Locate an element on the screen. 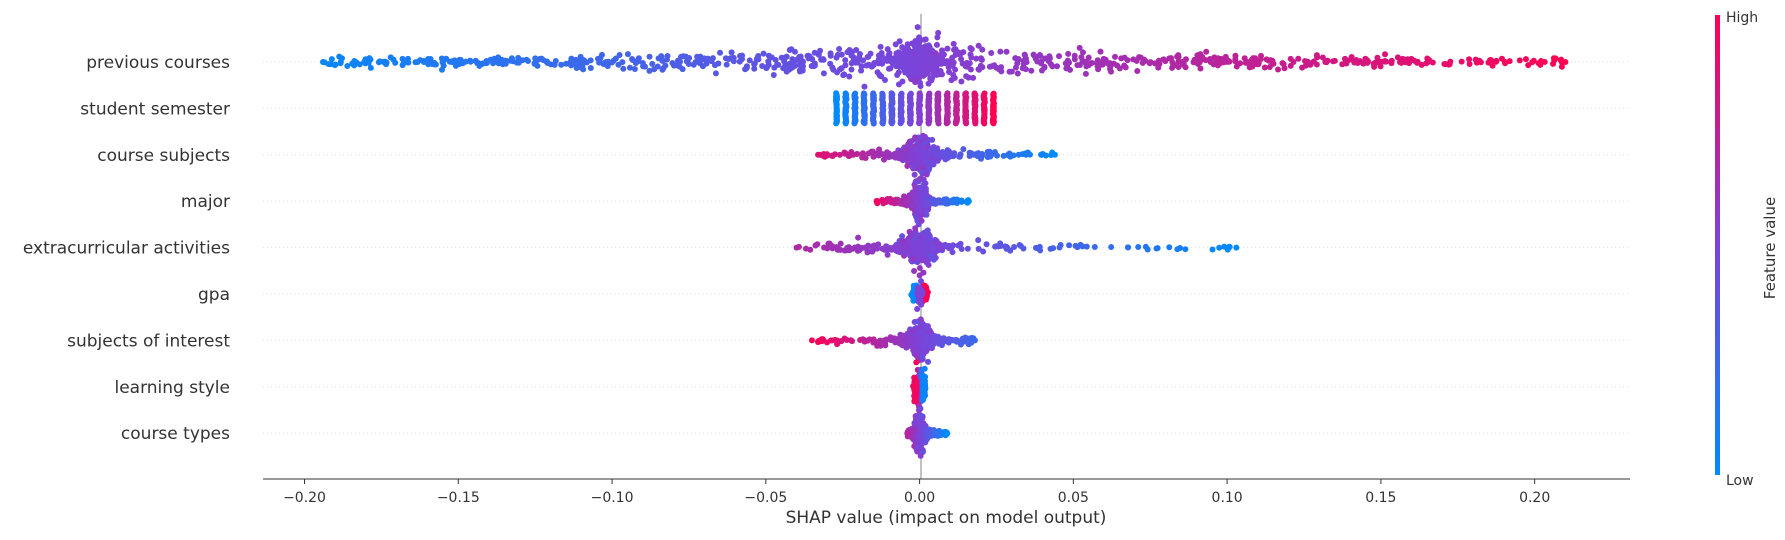 This screenshot has width=1785, height=540. x-tick-label: −0.10 is located at coordinates (612, 498).